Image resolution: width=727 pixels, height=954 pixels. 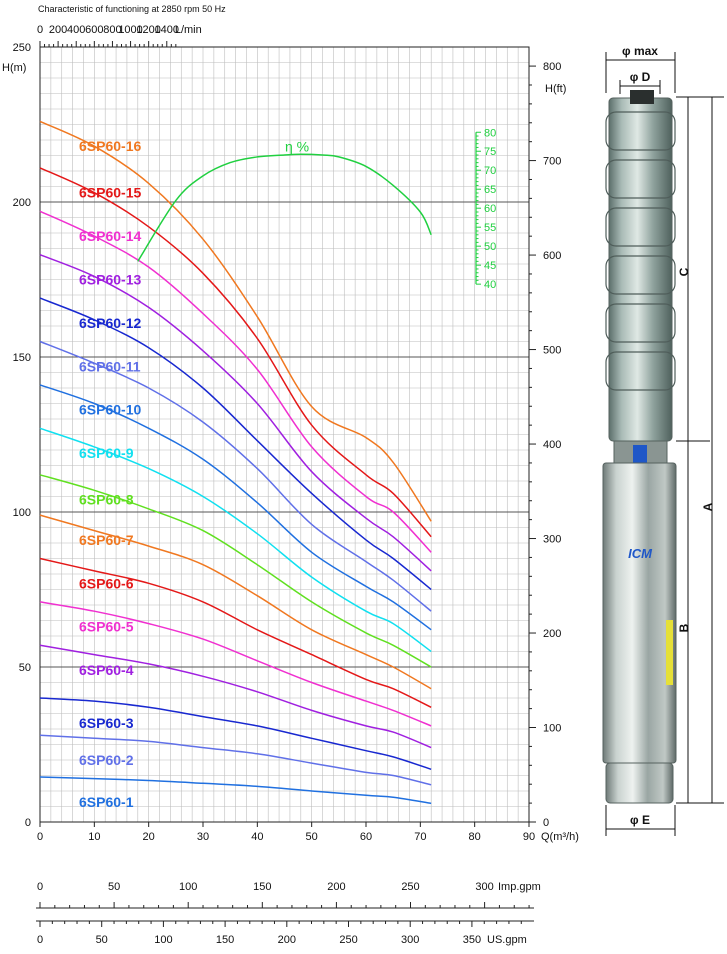 I want to click on us-gpm-label: 50, so click(x=102, y=940).